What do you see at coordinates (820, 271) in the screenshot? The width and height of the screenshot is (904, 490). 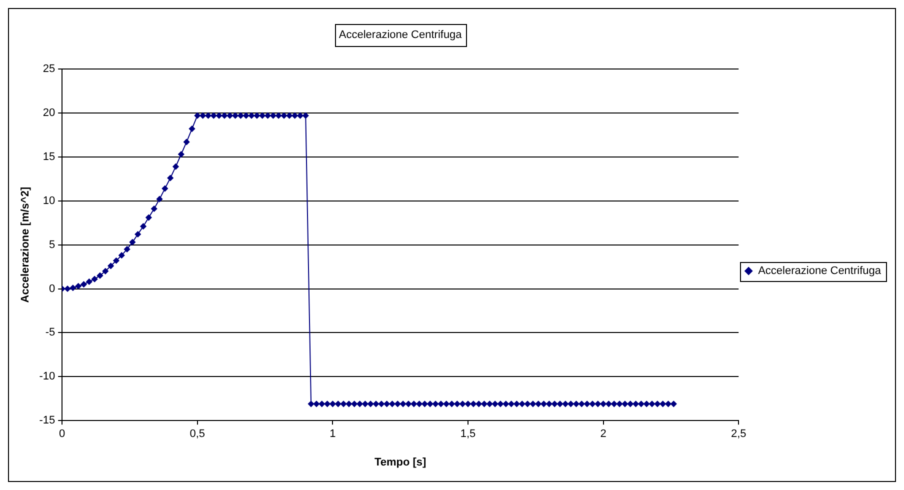 I see `legend-label: Accelerazione Centrifuga` at bounding box center [820, 271].